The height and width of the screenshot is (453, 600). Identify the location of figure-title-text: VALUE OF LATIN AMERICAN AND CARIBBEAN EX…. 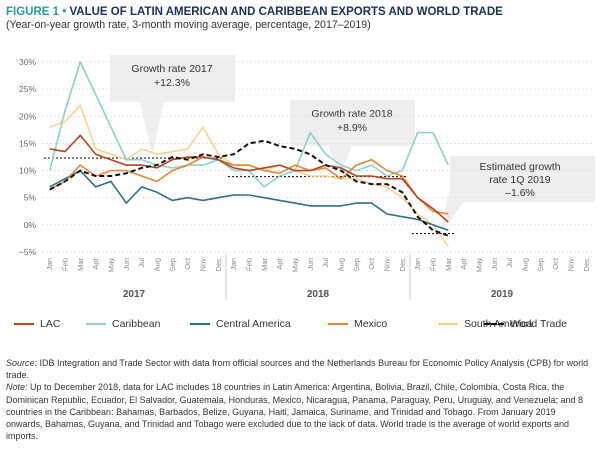
(286, 12).